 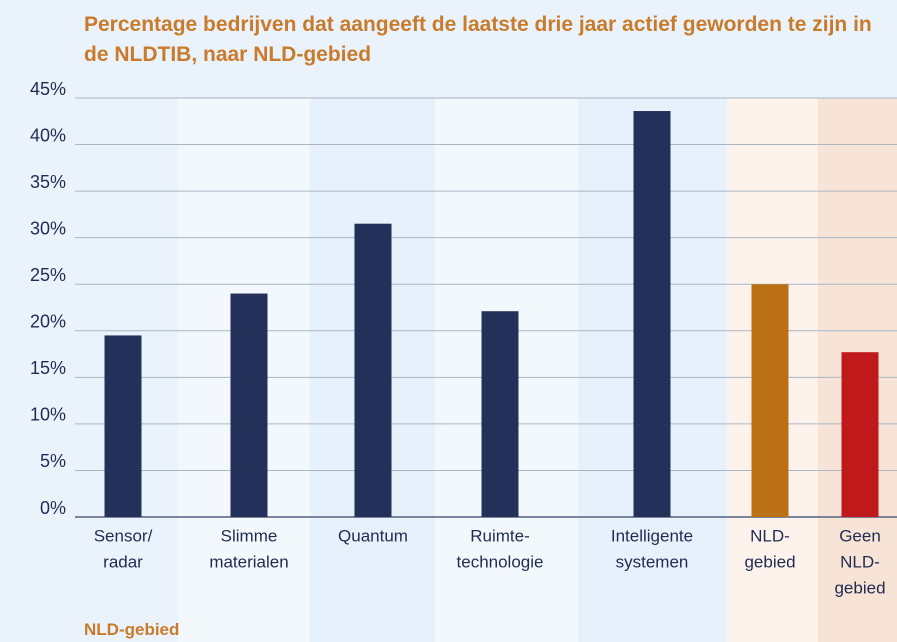 What do you see at coordinates (48, 322) in the screenshot?
I see `y-tick-label: 20%` at bounding box center [48, 322].